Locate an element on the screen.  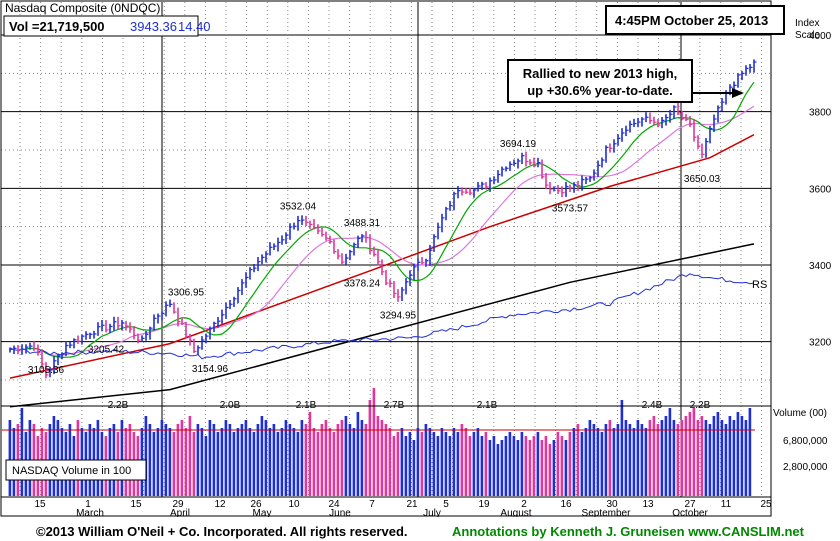
x-day-label: 11 is located at coordinates (726, 504).